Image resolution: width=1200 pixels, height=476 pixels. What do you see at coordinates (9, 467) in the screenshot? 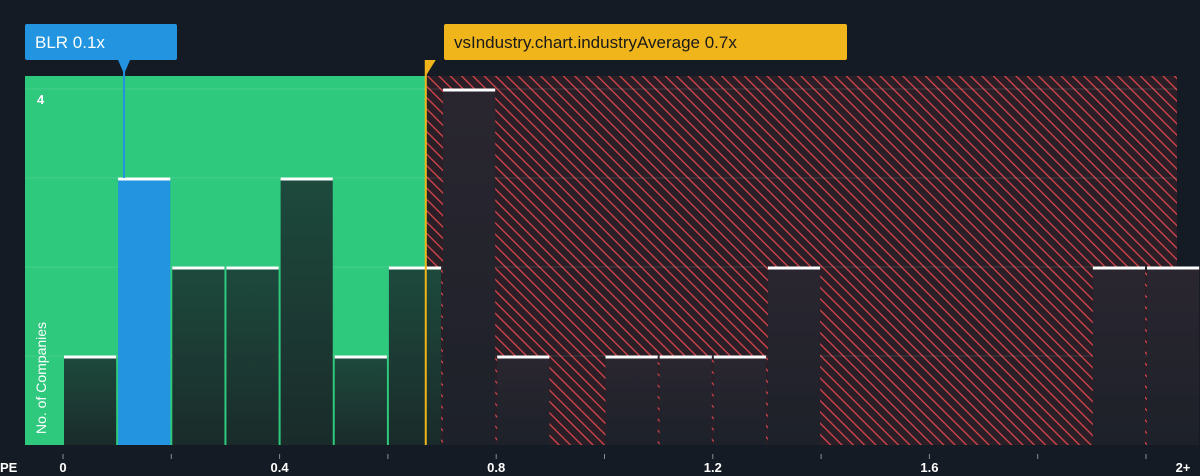
I see `x-axis-label: PE` at bounding box center [9, 467].